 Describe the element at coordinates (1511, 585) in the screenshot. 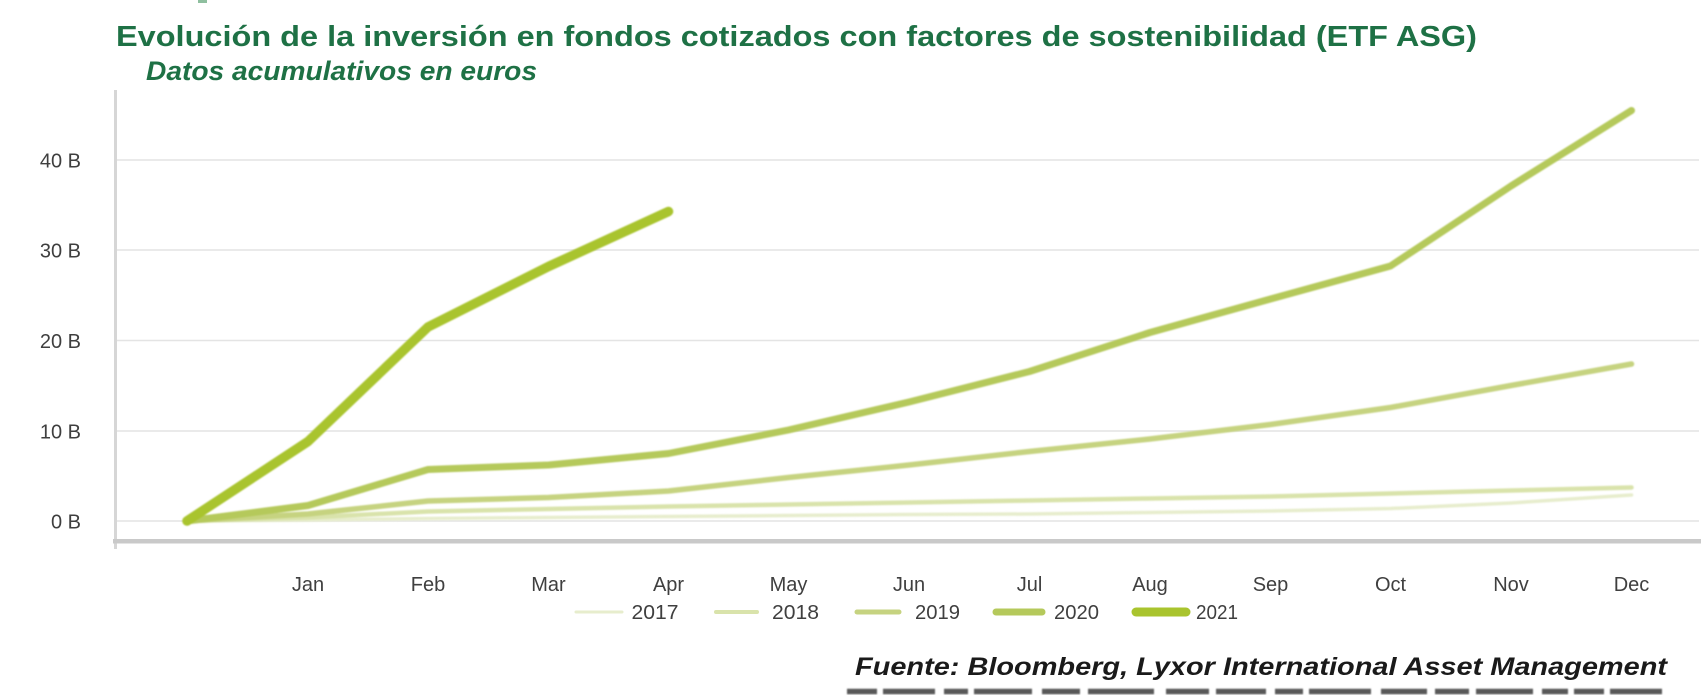

I see `svg-text: Nov` at that location.